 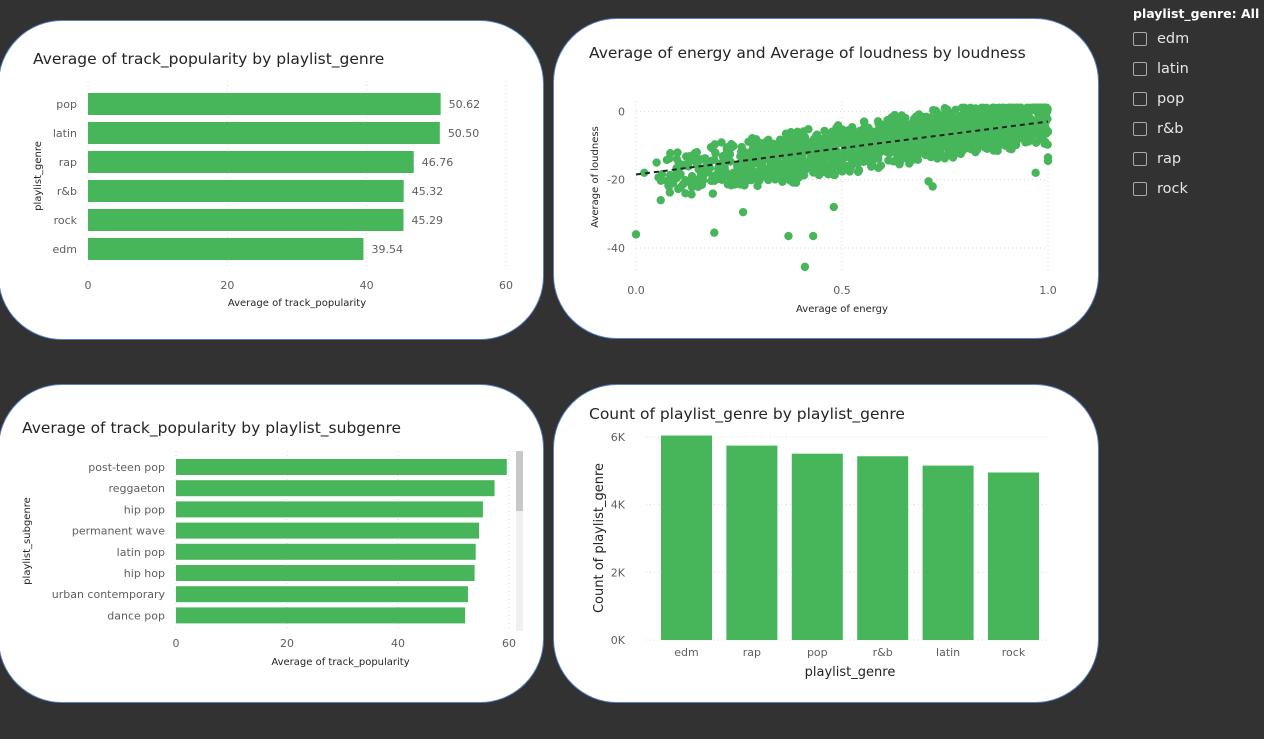 What do you see at coordinates (398, 643) in the screenshot?
I see `x-tick-label: 40` at bounding box center [398, 643].